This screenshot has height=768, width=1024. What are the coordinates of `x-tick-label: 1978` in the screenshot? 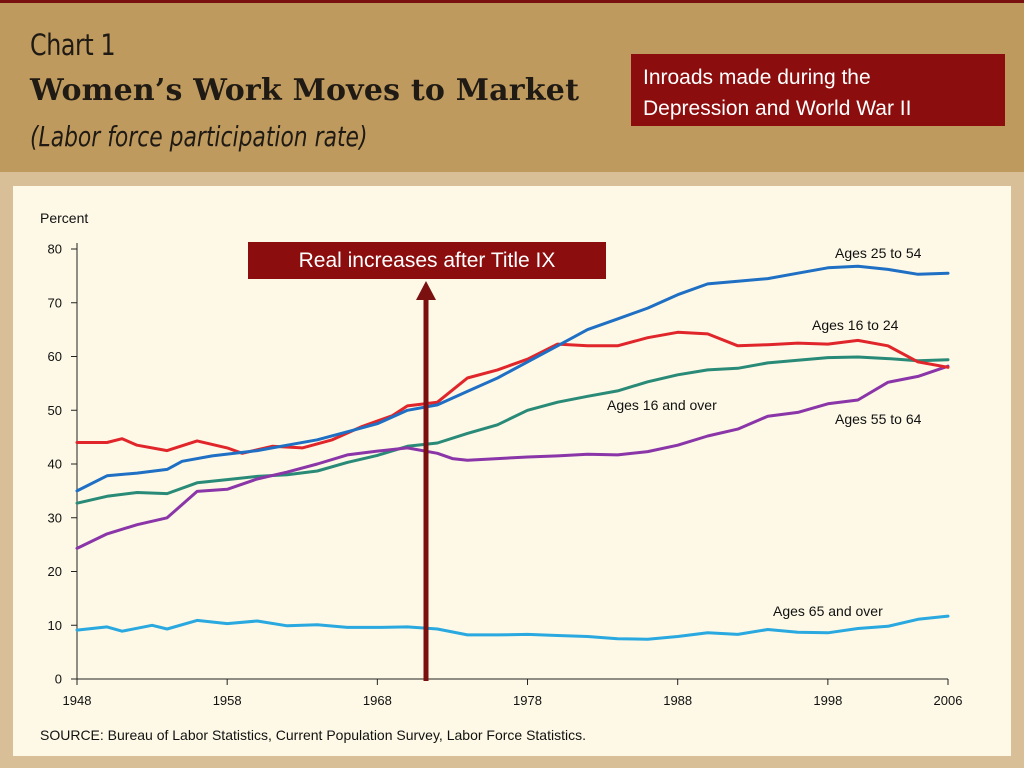 It's located at (527, 700).